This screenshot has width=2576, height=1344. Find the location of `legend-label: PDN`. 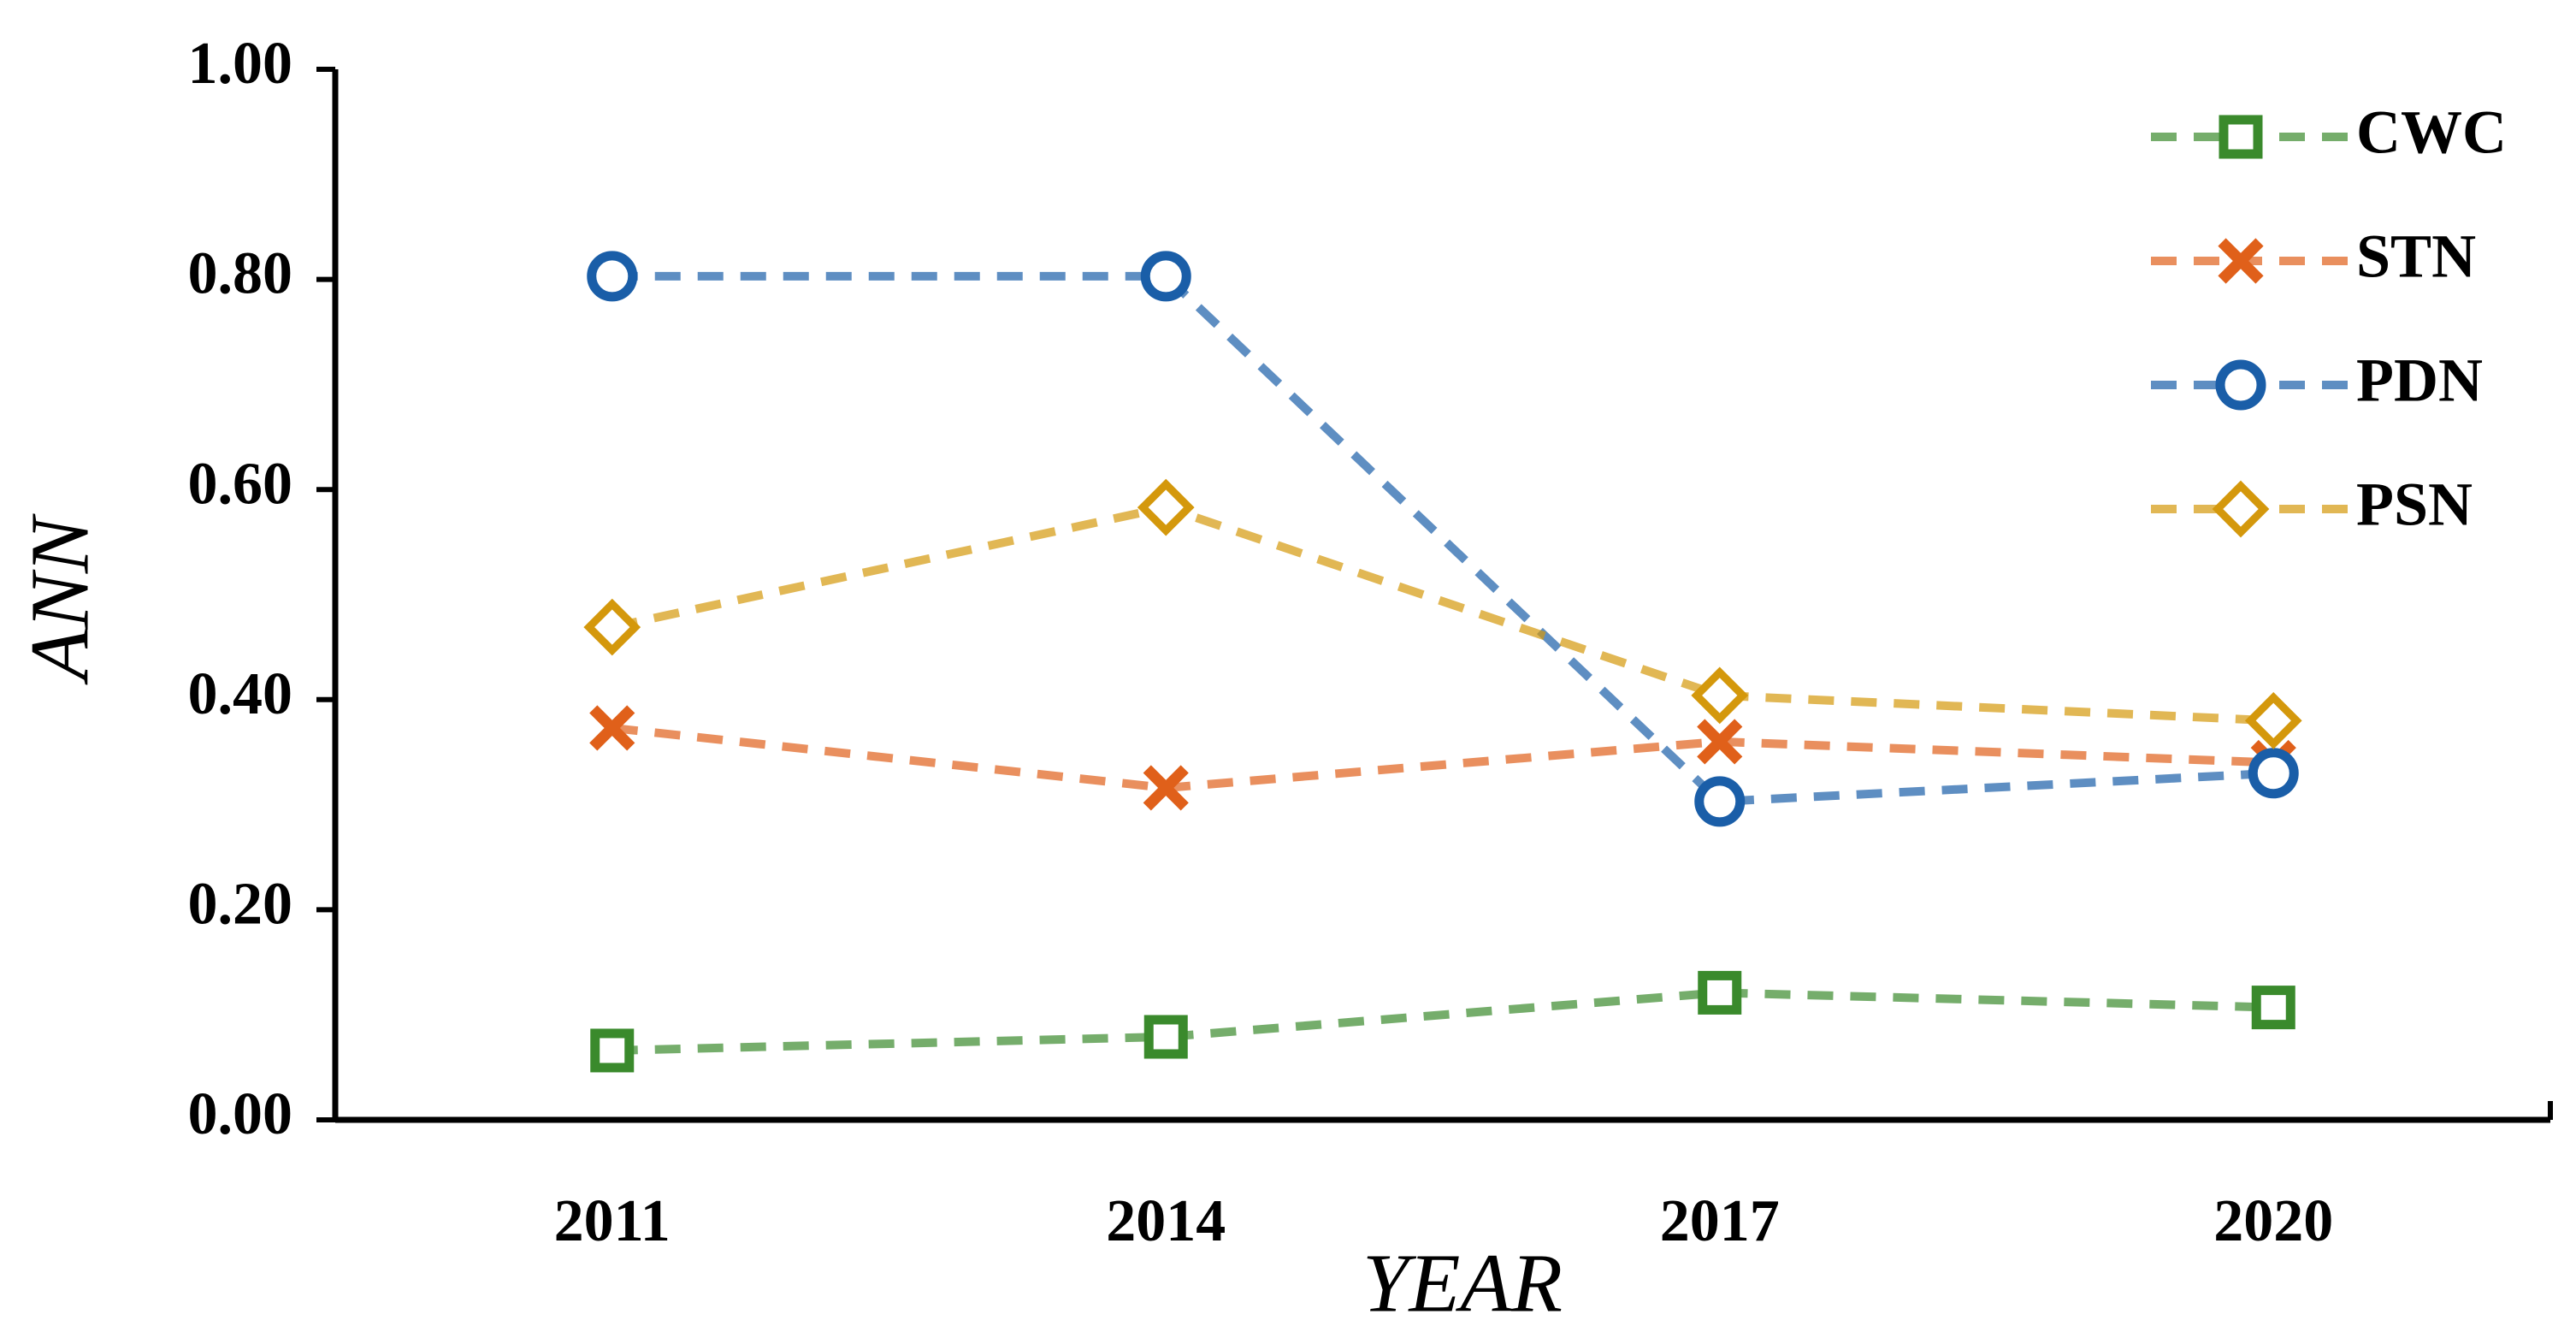

legend-label: PDN is located at coordinates (2419, 380).